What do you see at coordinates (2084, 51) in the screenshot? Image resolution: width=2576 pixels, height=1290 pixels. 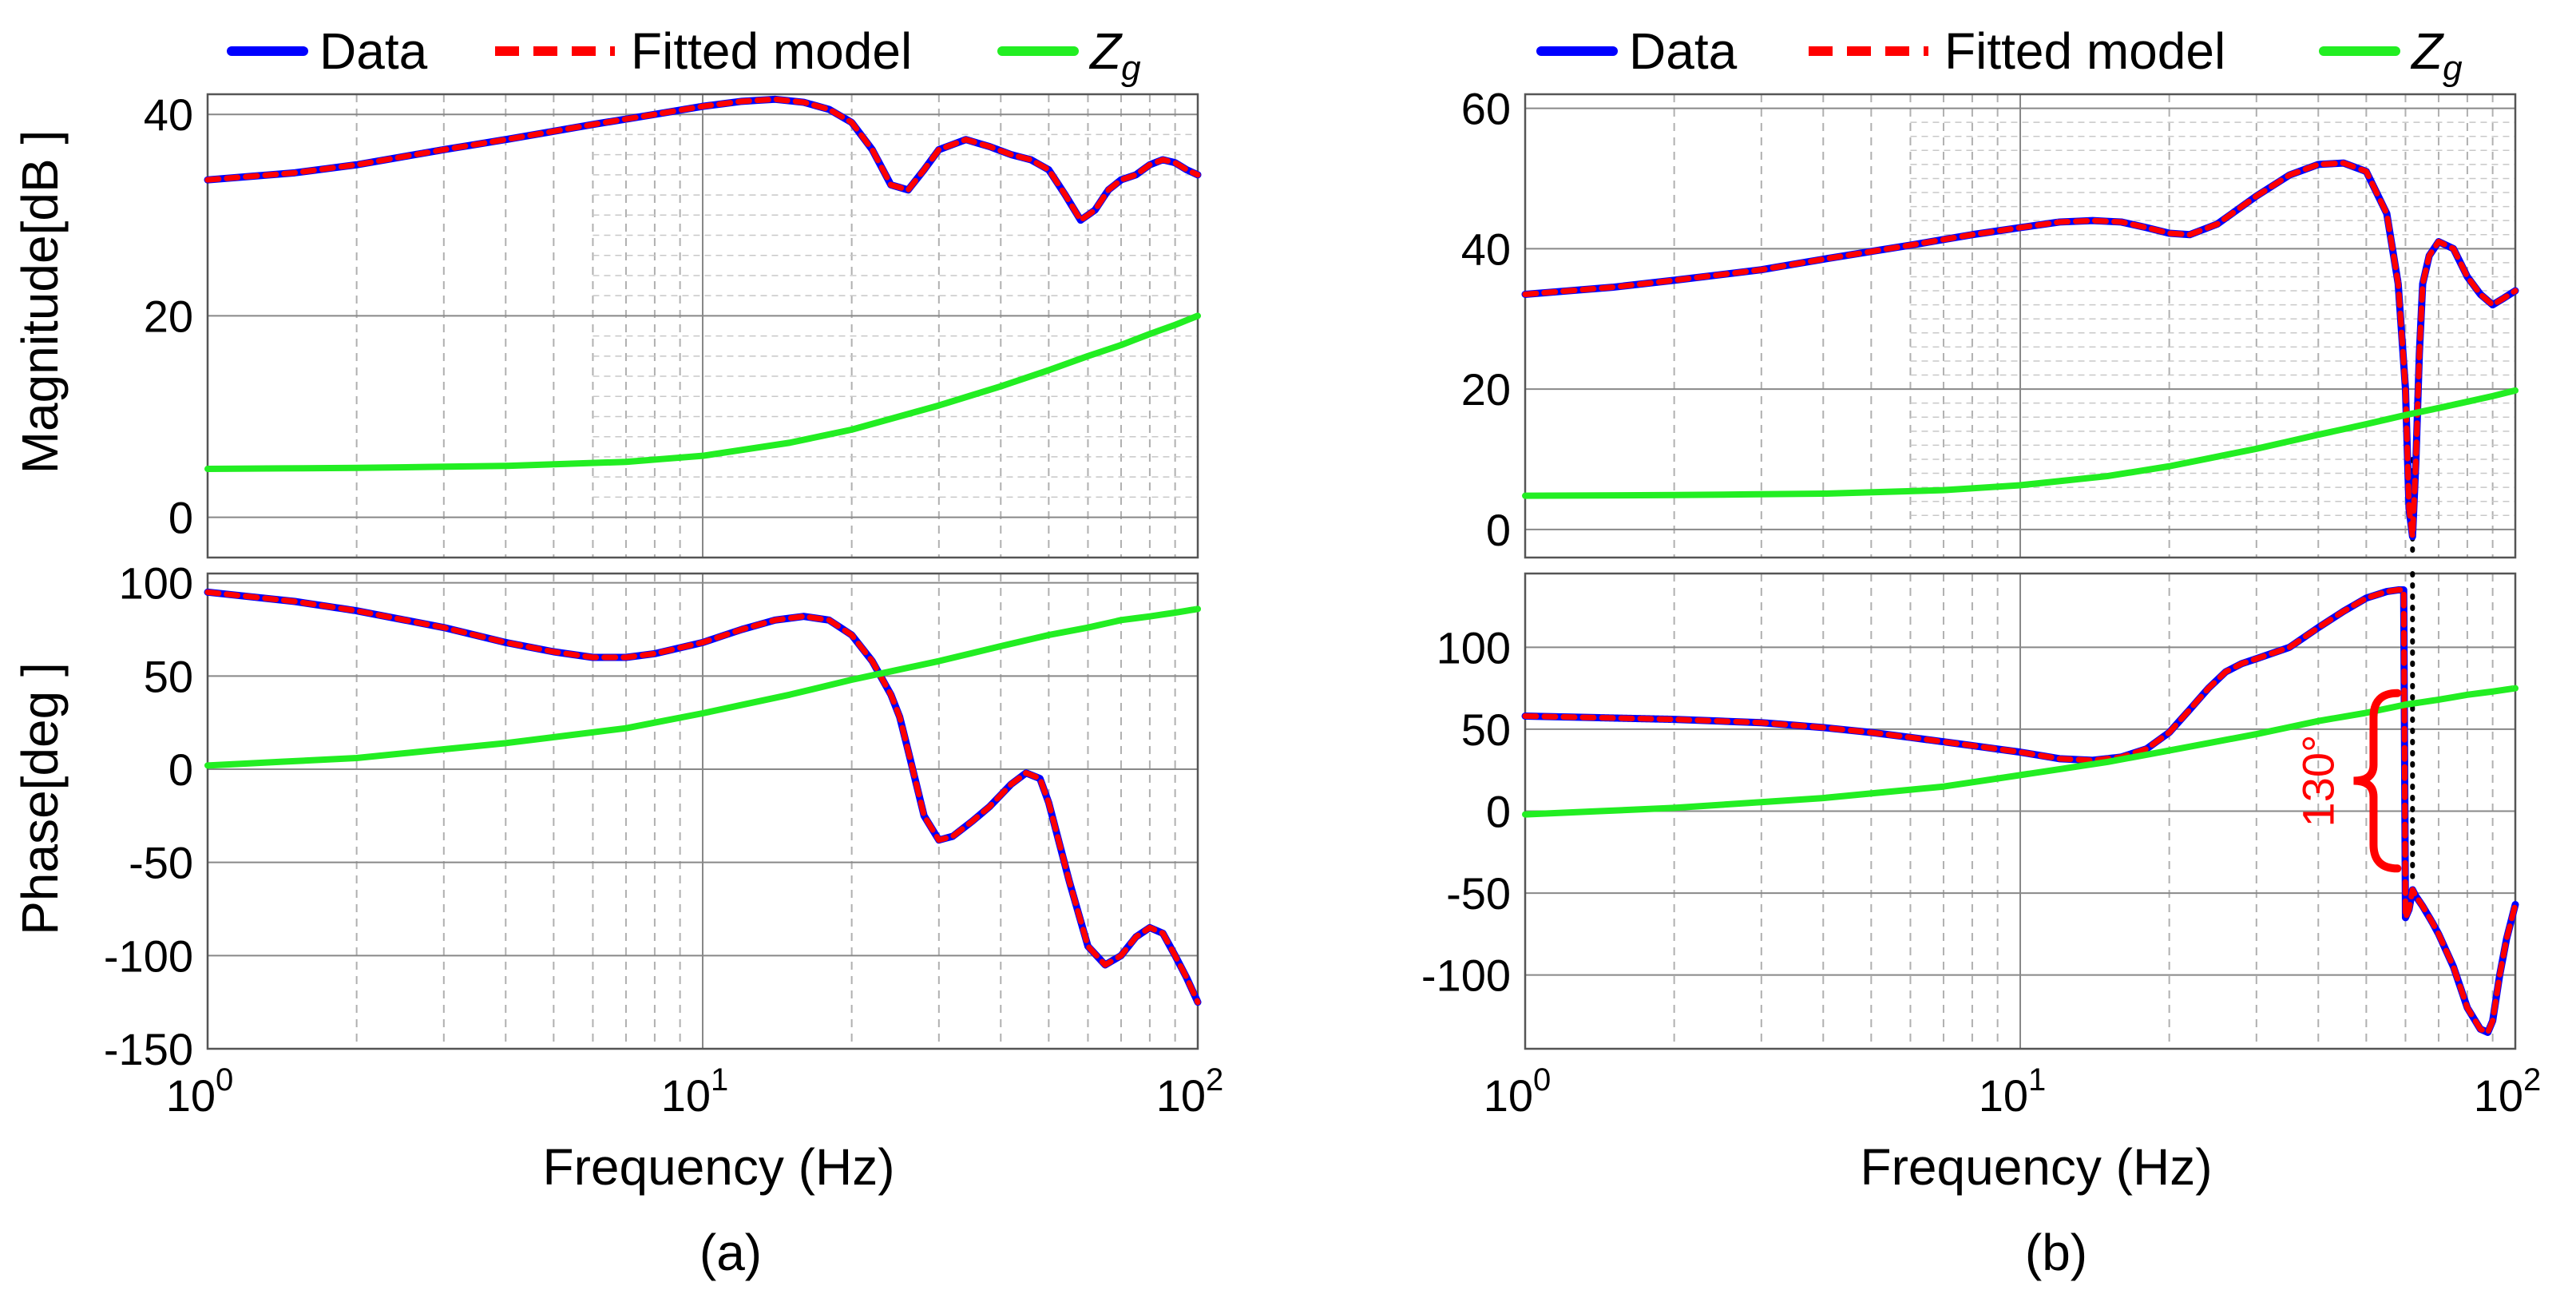 I see `legend-b-model-label: Fitted model` at bounding box center [2084, 51].